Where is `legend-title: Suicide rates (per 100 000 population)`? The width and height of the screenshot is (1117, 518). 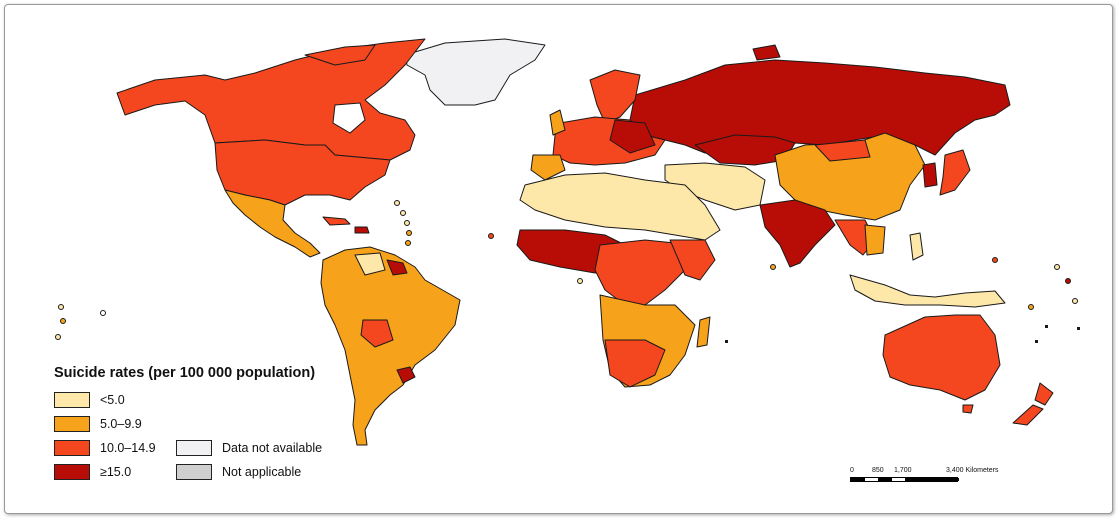
legend-title: Suicide rates (per 100 000 population) is located at coordinates (185, 373).